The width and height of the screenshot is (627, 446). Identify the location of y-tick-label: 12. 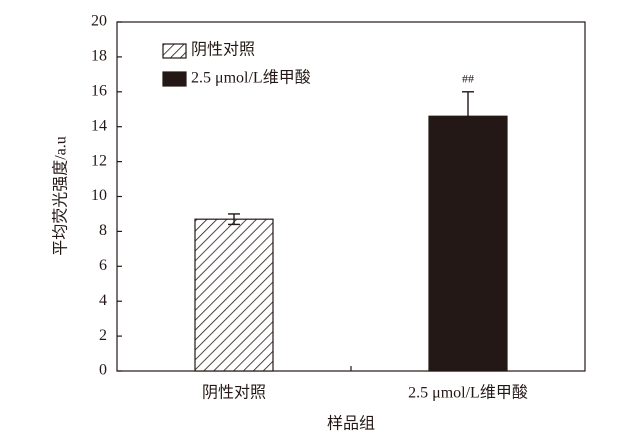
(99, 160).